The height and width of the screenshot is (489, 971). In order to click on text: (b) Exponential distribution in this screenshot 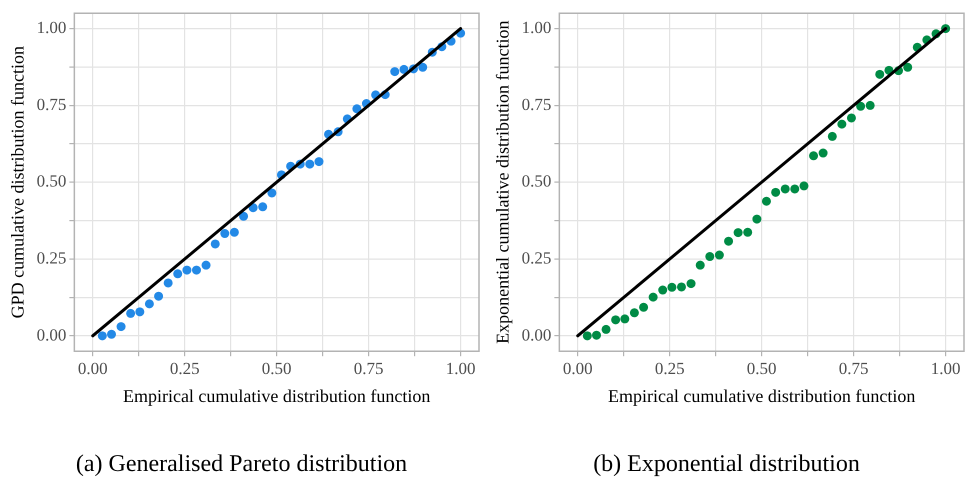, I will do `click(726, 463)`.